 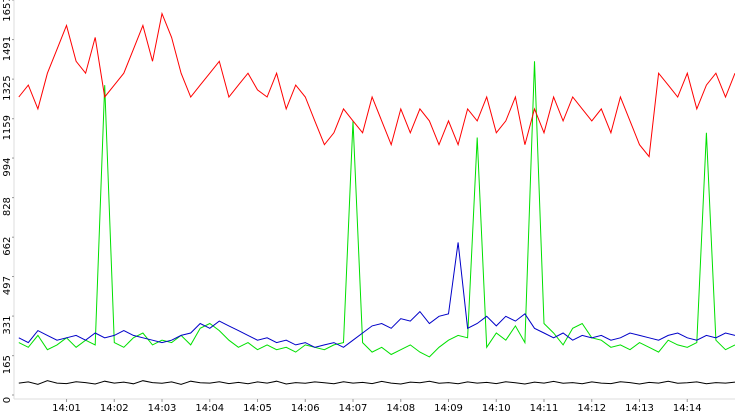 What do you see at coordinates (257, 408) in the screenshot?
I see `x-tick-label: 14:05` at bounding box center [257, 408].